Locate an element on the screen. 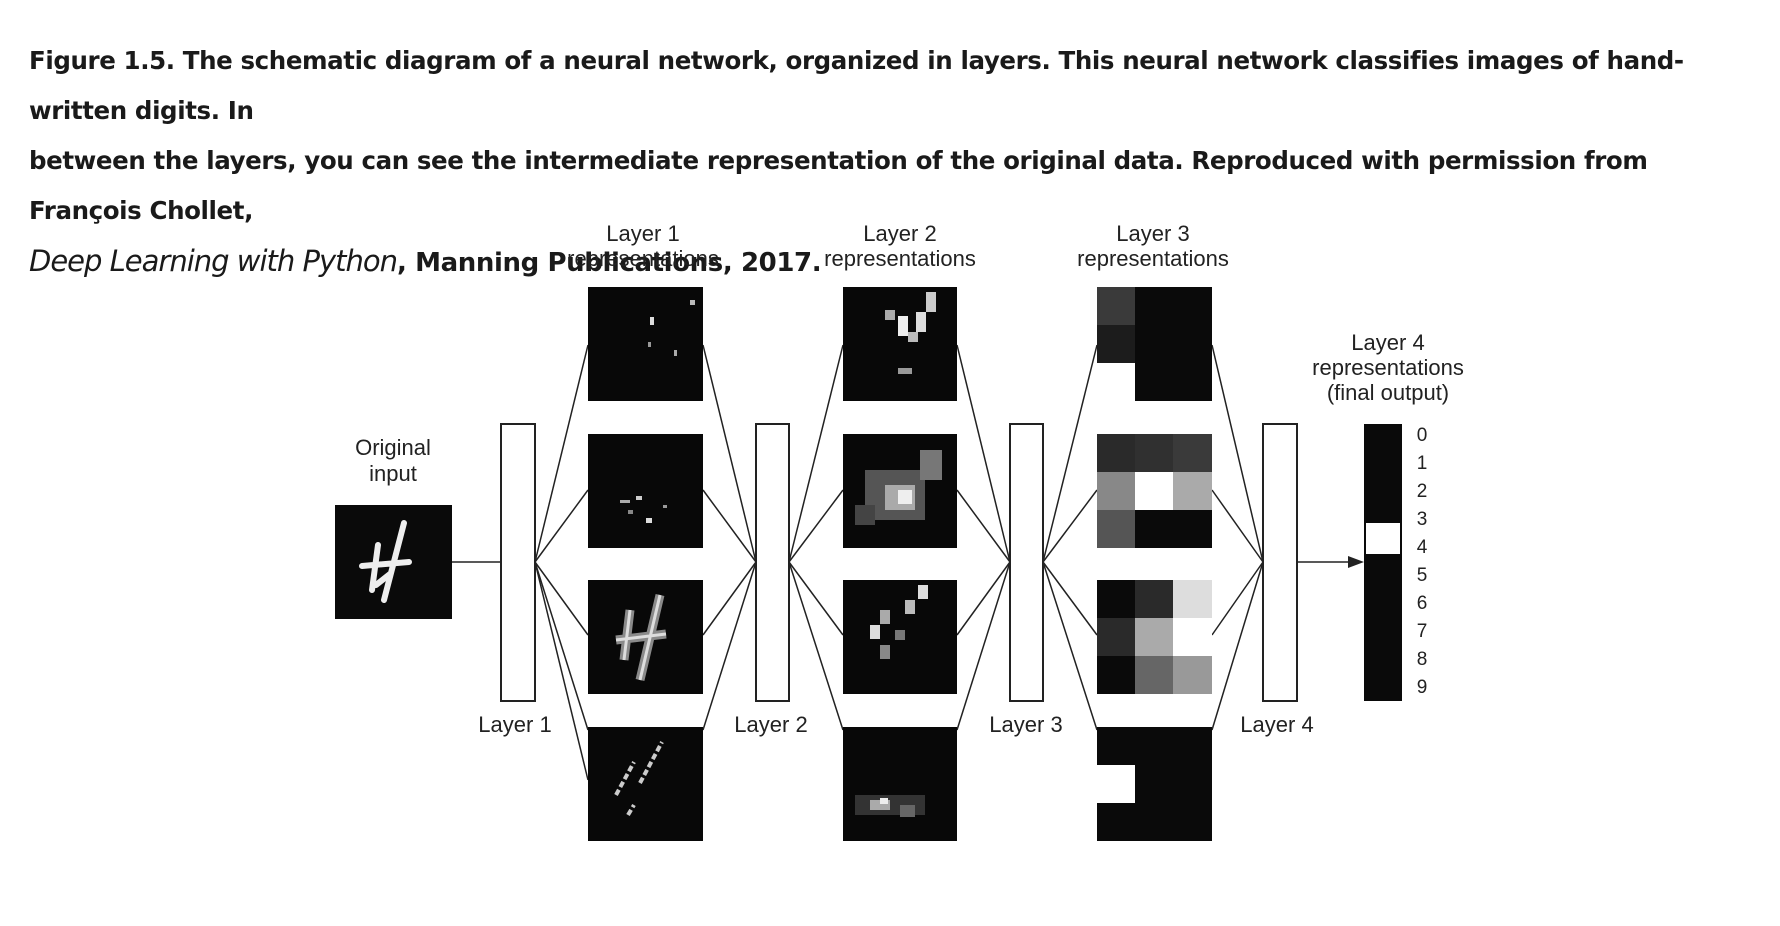 This screenshot has height=926, width=1780. digit-label: 5 is located at coordinates (1422, 575).